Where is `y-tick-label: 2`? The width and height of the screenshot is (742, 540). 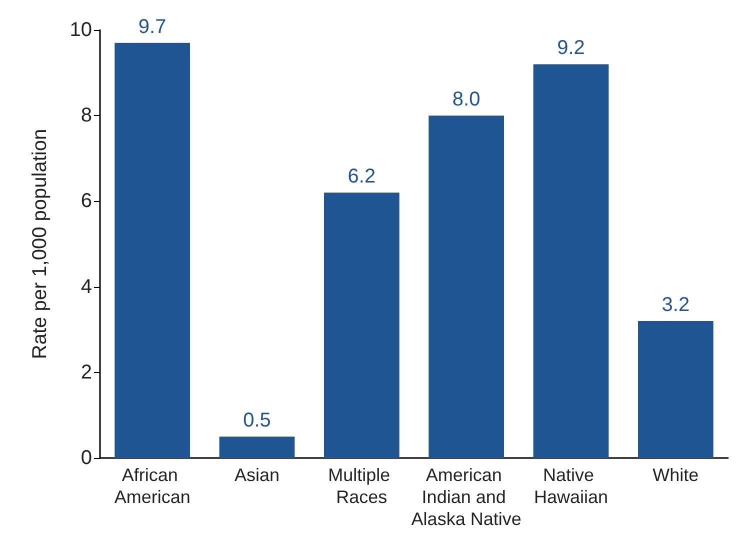
y-tick-label: 2 is located at coordinates (86, 372).